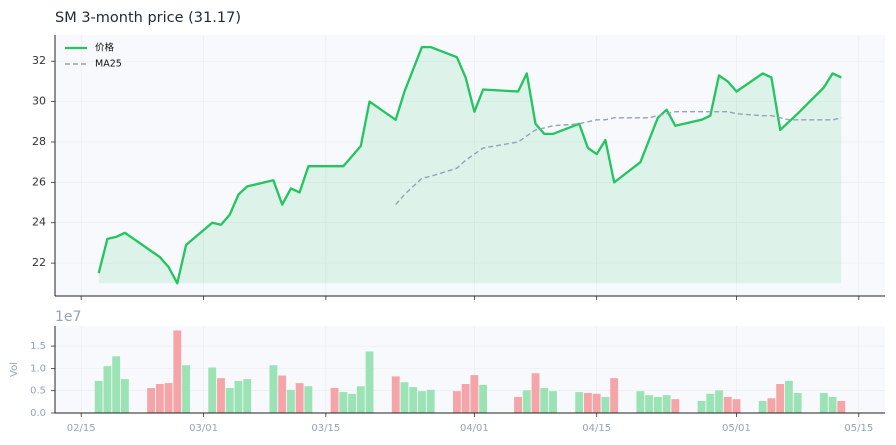 The width and height of the screenshot is (896, 445). I want to click on y-tick-label: 28, so click(39, 141).